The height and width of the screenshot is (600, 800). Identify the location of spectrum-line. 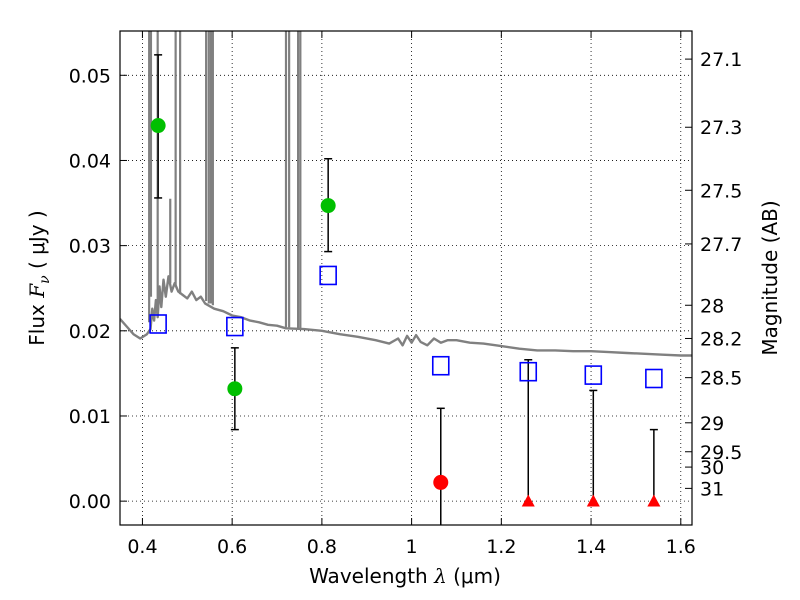
(406, 316).